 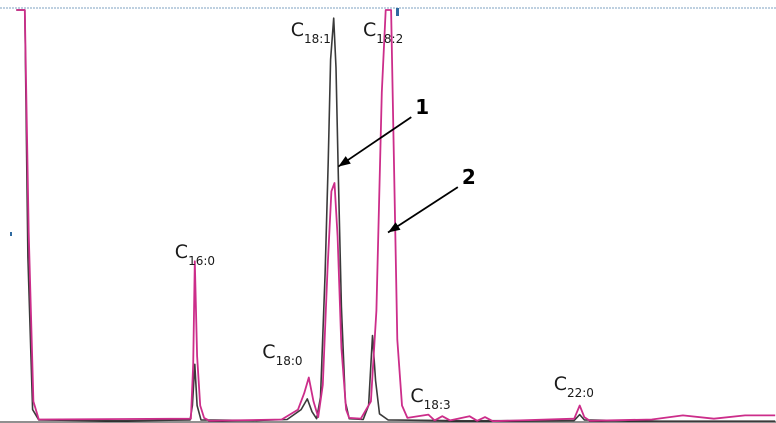 What do you see at coordinates (11, 234) in the screenshot?
I see `left-tick-mark` at bounding box center [11, 234].